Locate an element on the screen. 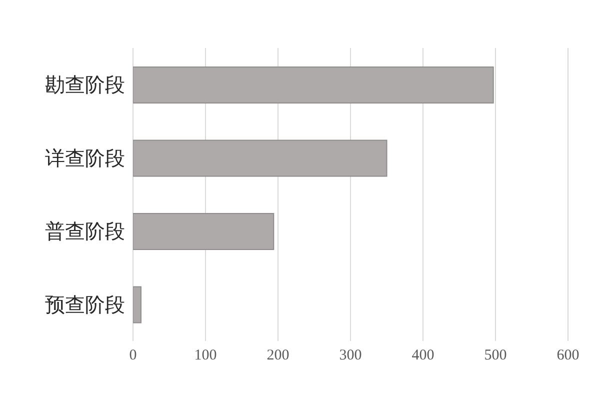 This screenshot has height=399, width=616. x-tick-label: 0 is located at coordinates (133, 356).